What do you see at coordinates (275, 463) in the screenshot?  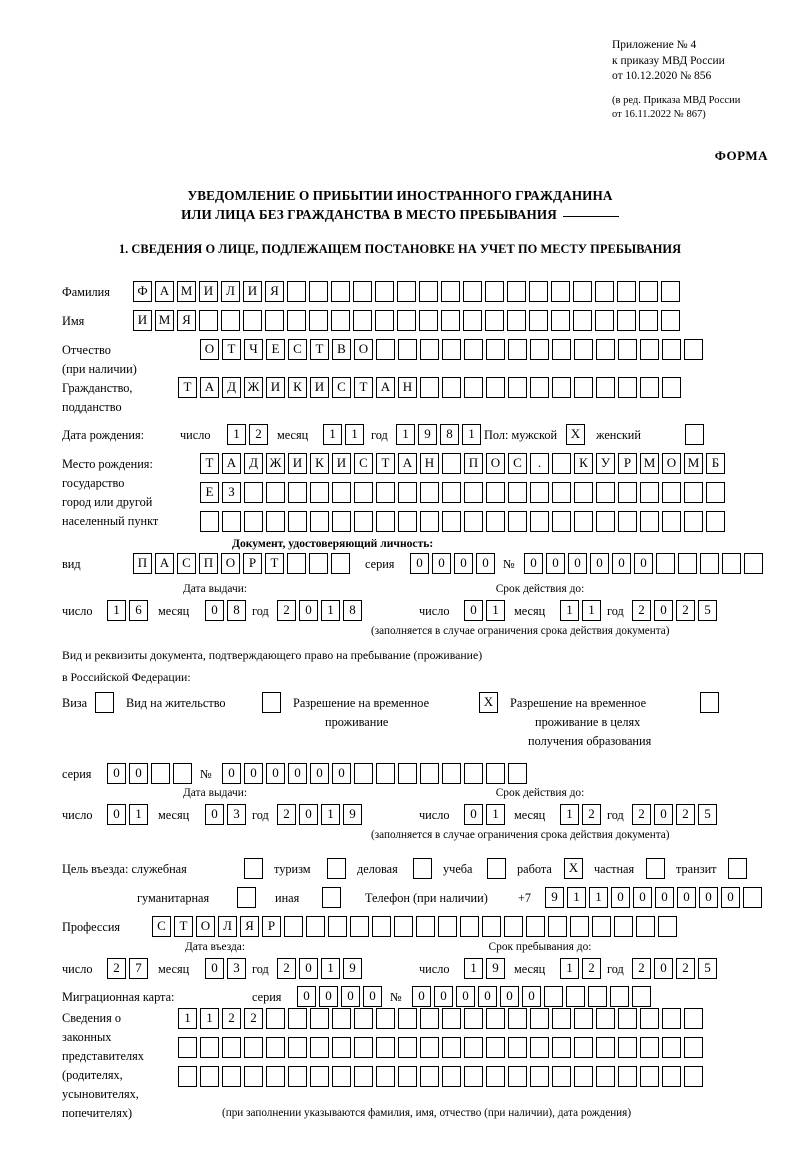 I see `form-cell: Ж` at bounding box center [275, 463].